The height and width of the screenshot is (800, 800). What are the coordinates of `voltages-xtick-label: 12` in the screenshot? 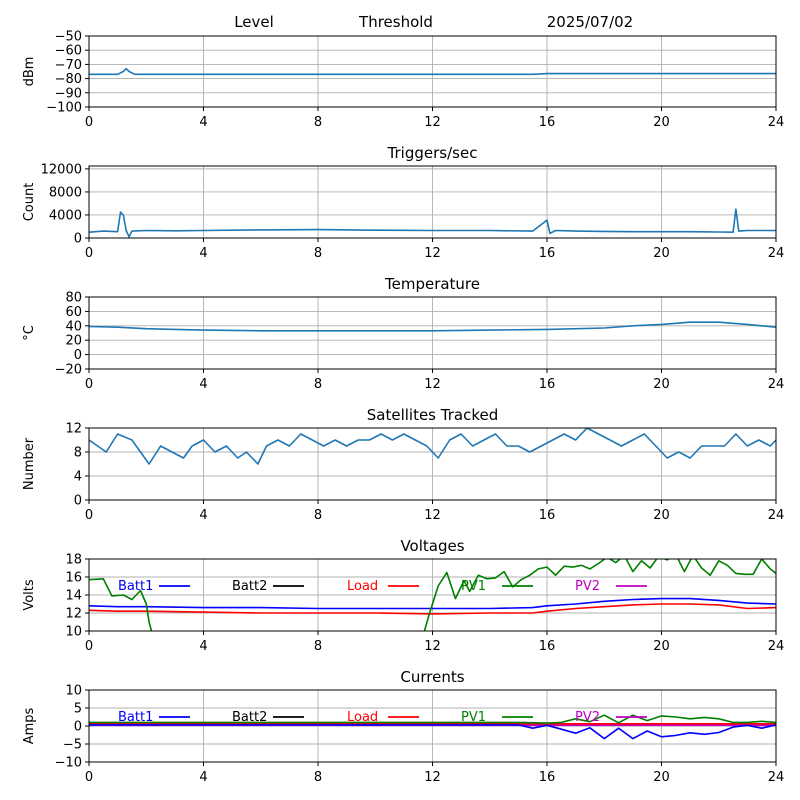 It's located at (432, 646).